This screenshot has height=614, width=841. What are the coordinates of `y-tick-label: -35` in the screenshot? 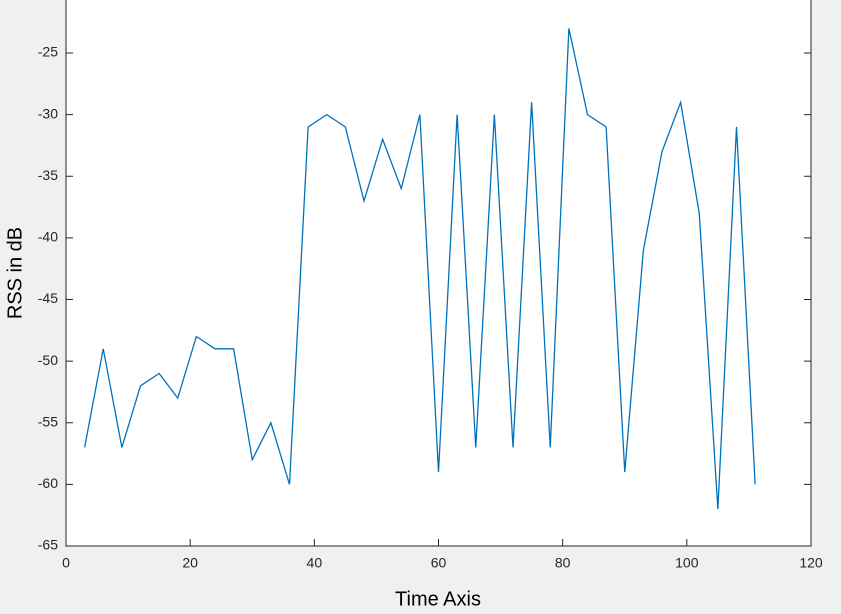 It's located at (48, 175).